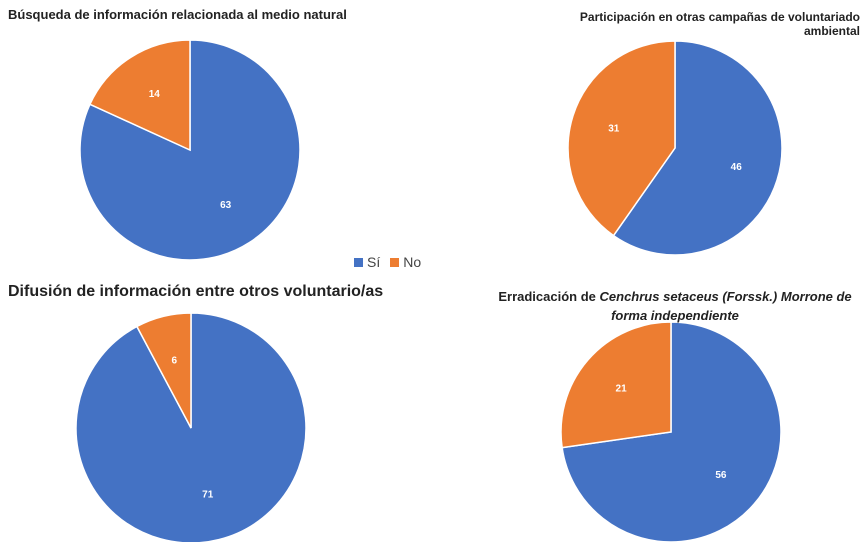 The image size is (864, 542). Describe the element at coordinates (387, 262) in the screenshot. I see `legend: Sí No` at that location.